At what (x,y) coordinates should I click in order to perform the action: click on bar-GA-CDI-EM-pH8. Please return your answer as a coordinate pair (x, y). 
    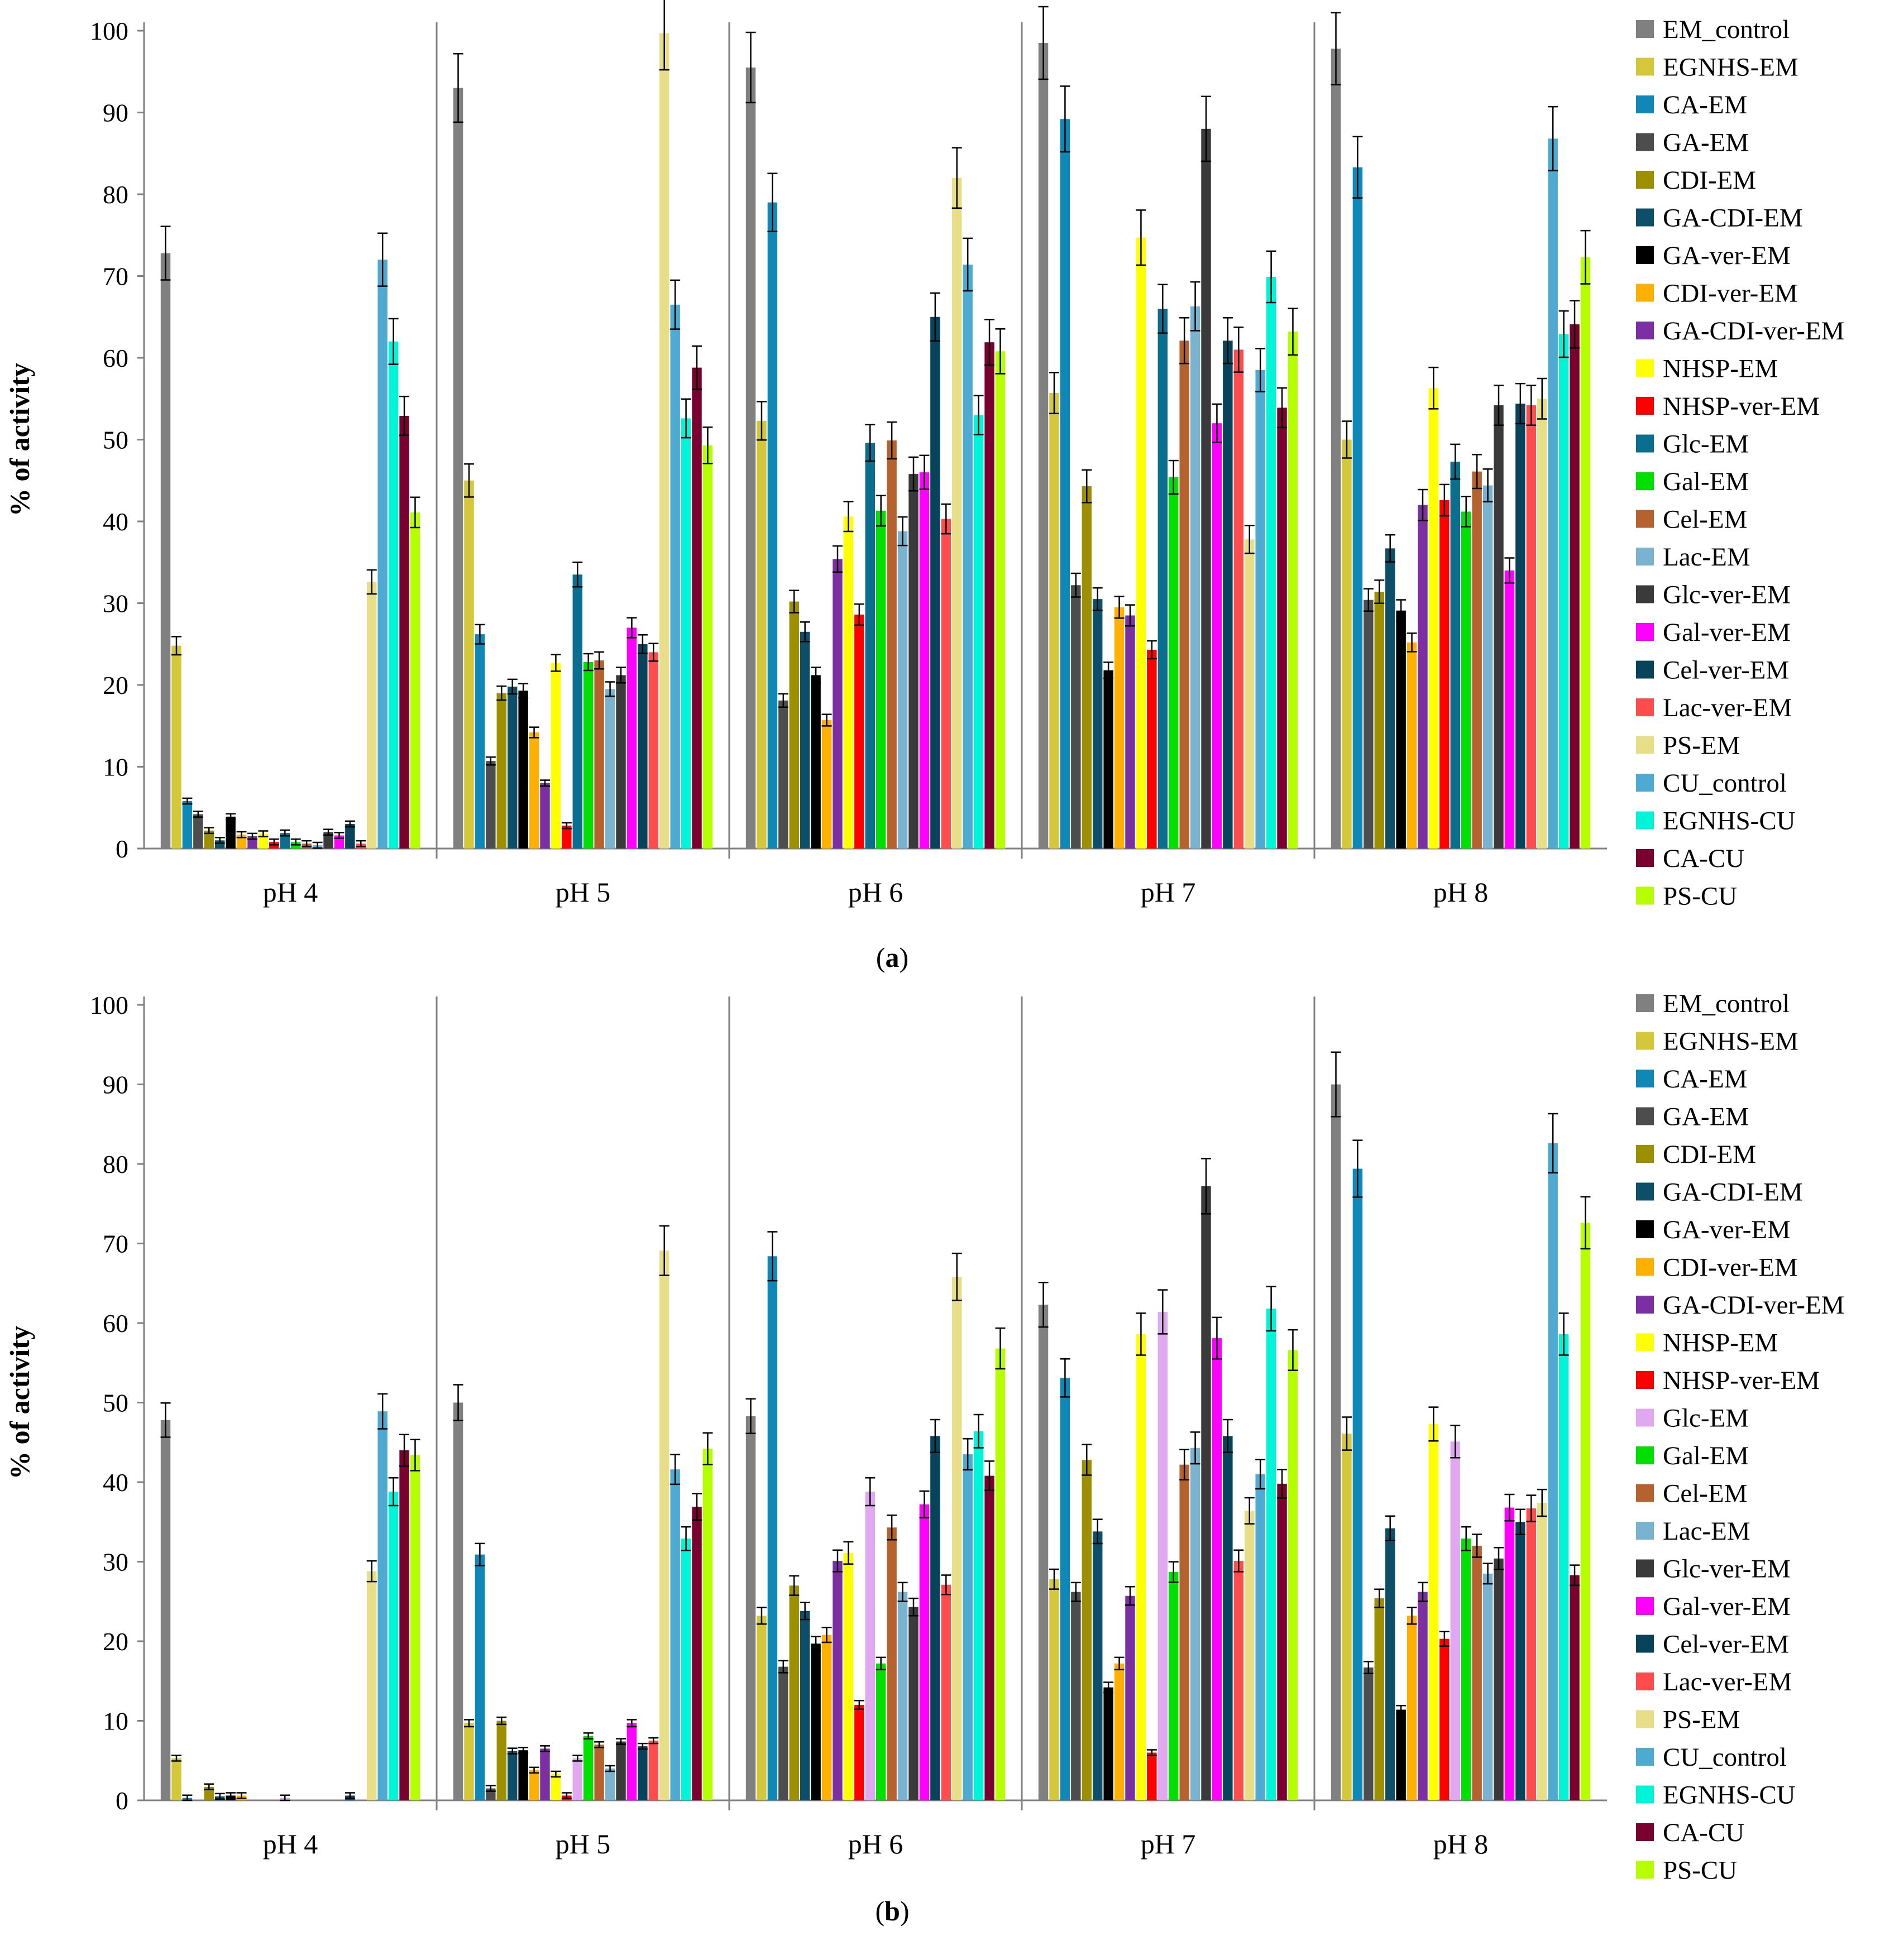
    Looking at the image, I should click on (1390, 1664).